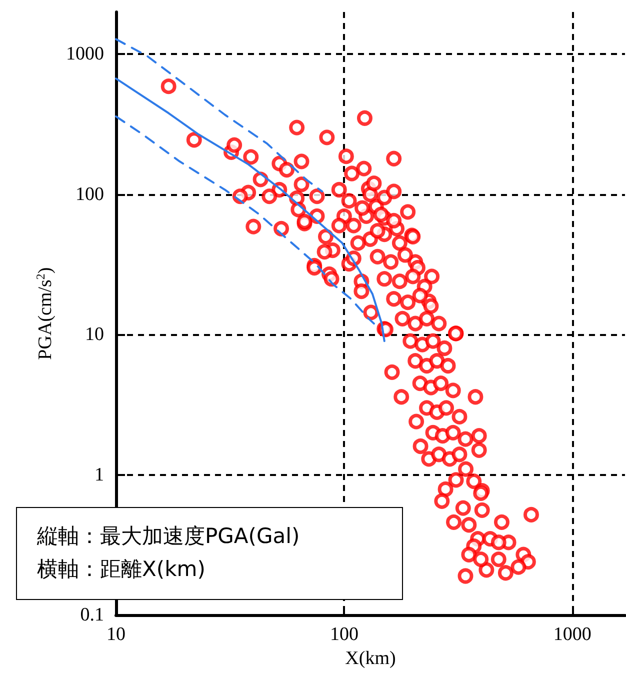  What do you see at coordinates (99, 475) in the screenshot?
I see `y-tick-label: 1` at bounding box center [99, 475].